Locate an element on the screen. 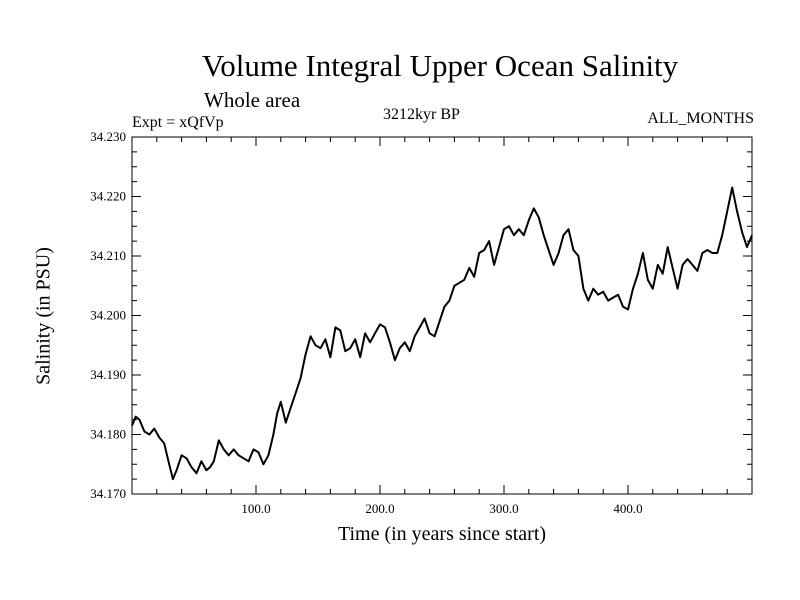  y-tick-label: 34.200 is located at coordinates (108, 315).